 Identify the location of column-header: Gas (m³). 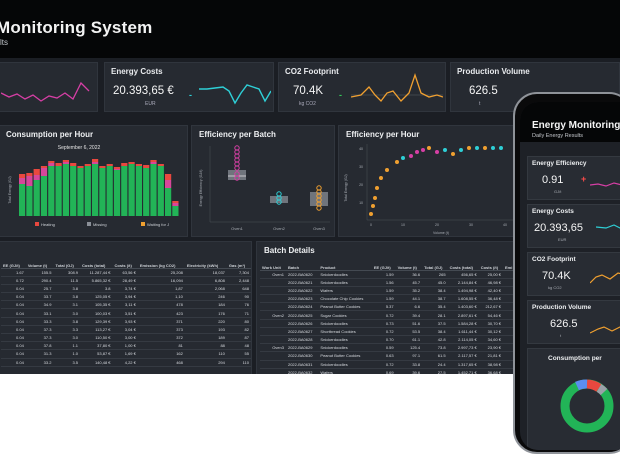
(238, 262).